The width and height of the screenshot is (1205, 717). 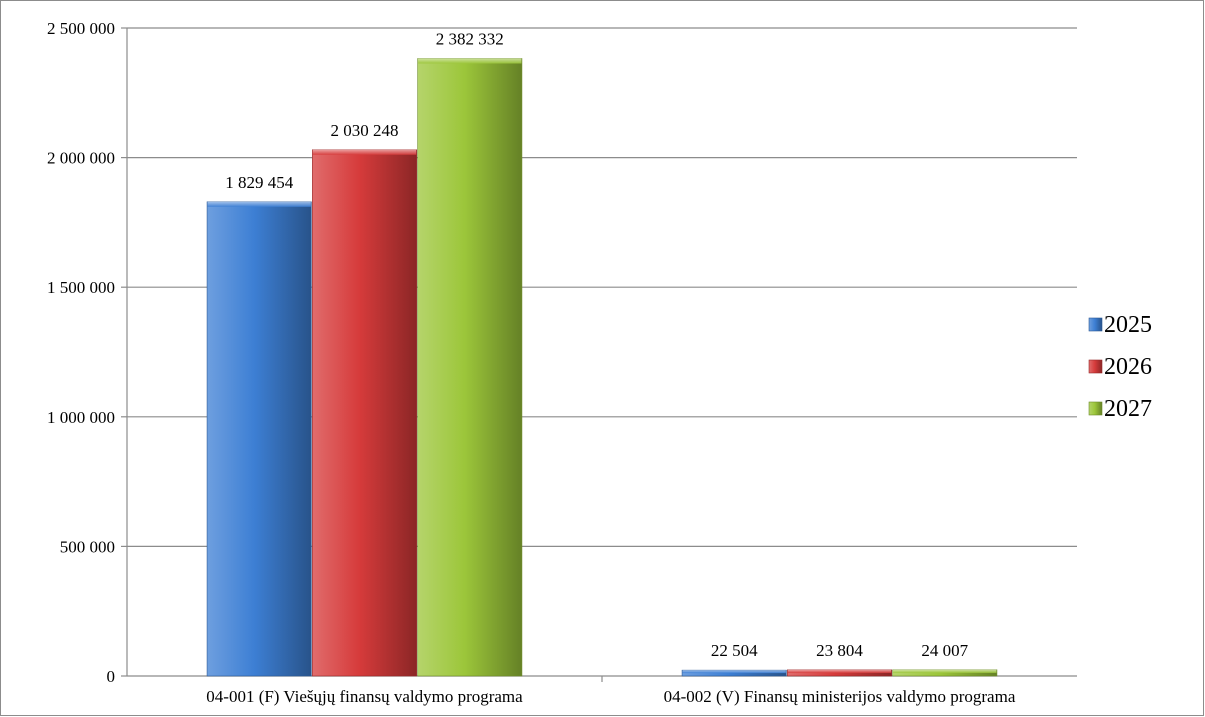 I want to click on legend-swatch-2027, so click(x=1095, y=408).